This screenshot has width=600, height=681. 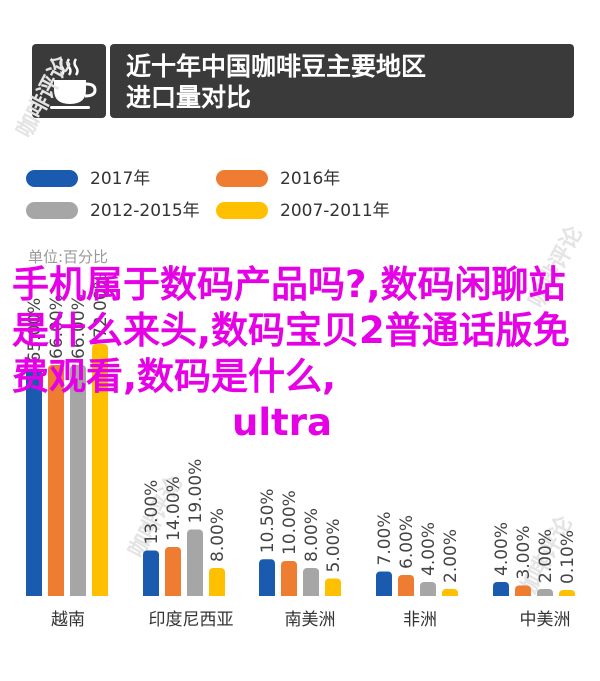 What do you see at coordinates (276, 82) in the screenshot?
I see `chart-title: 近十年中国咖啡豆主要地区 进口量对比` at bounding box center [276, 82].